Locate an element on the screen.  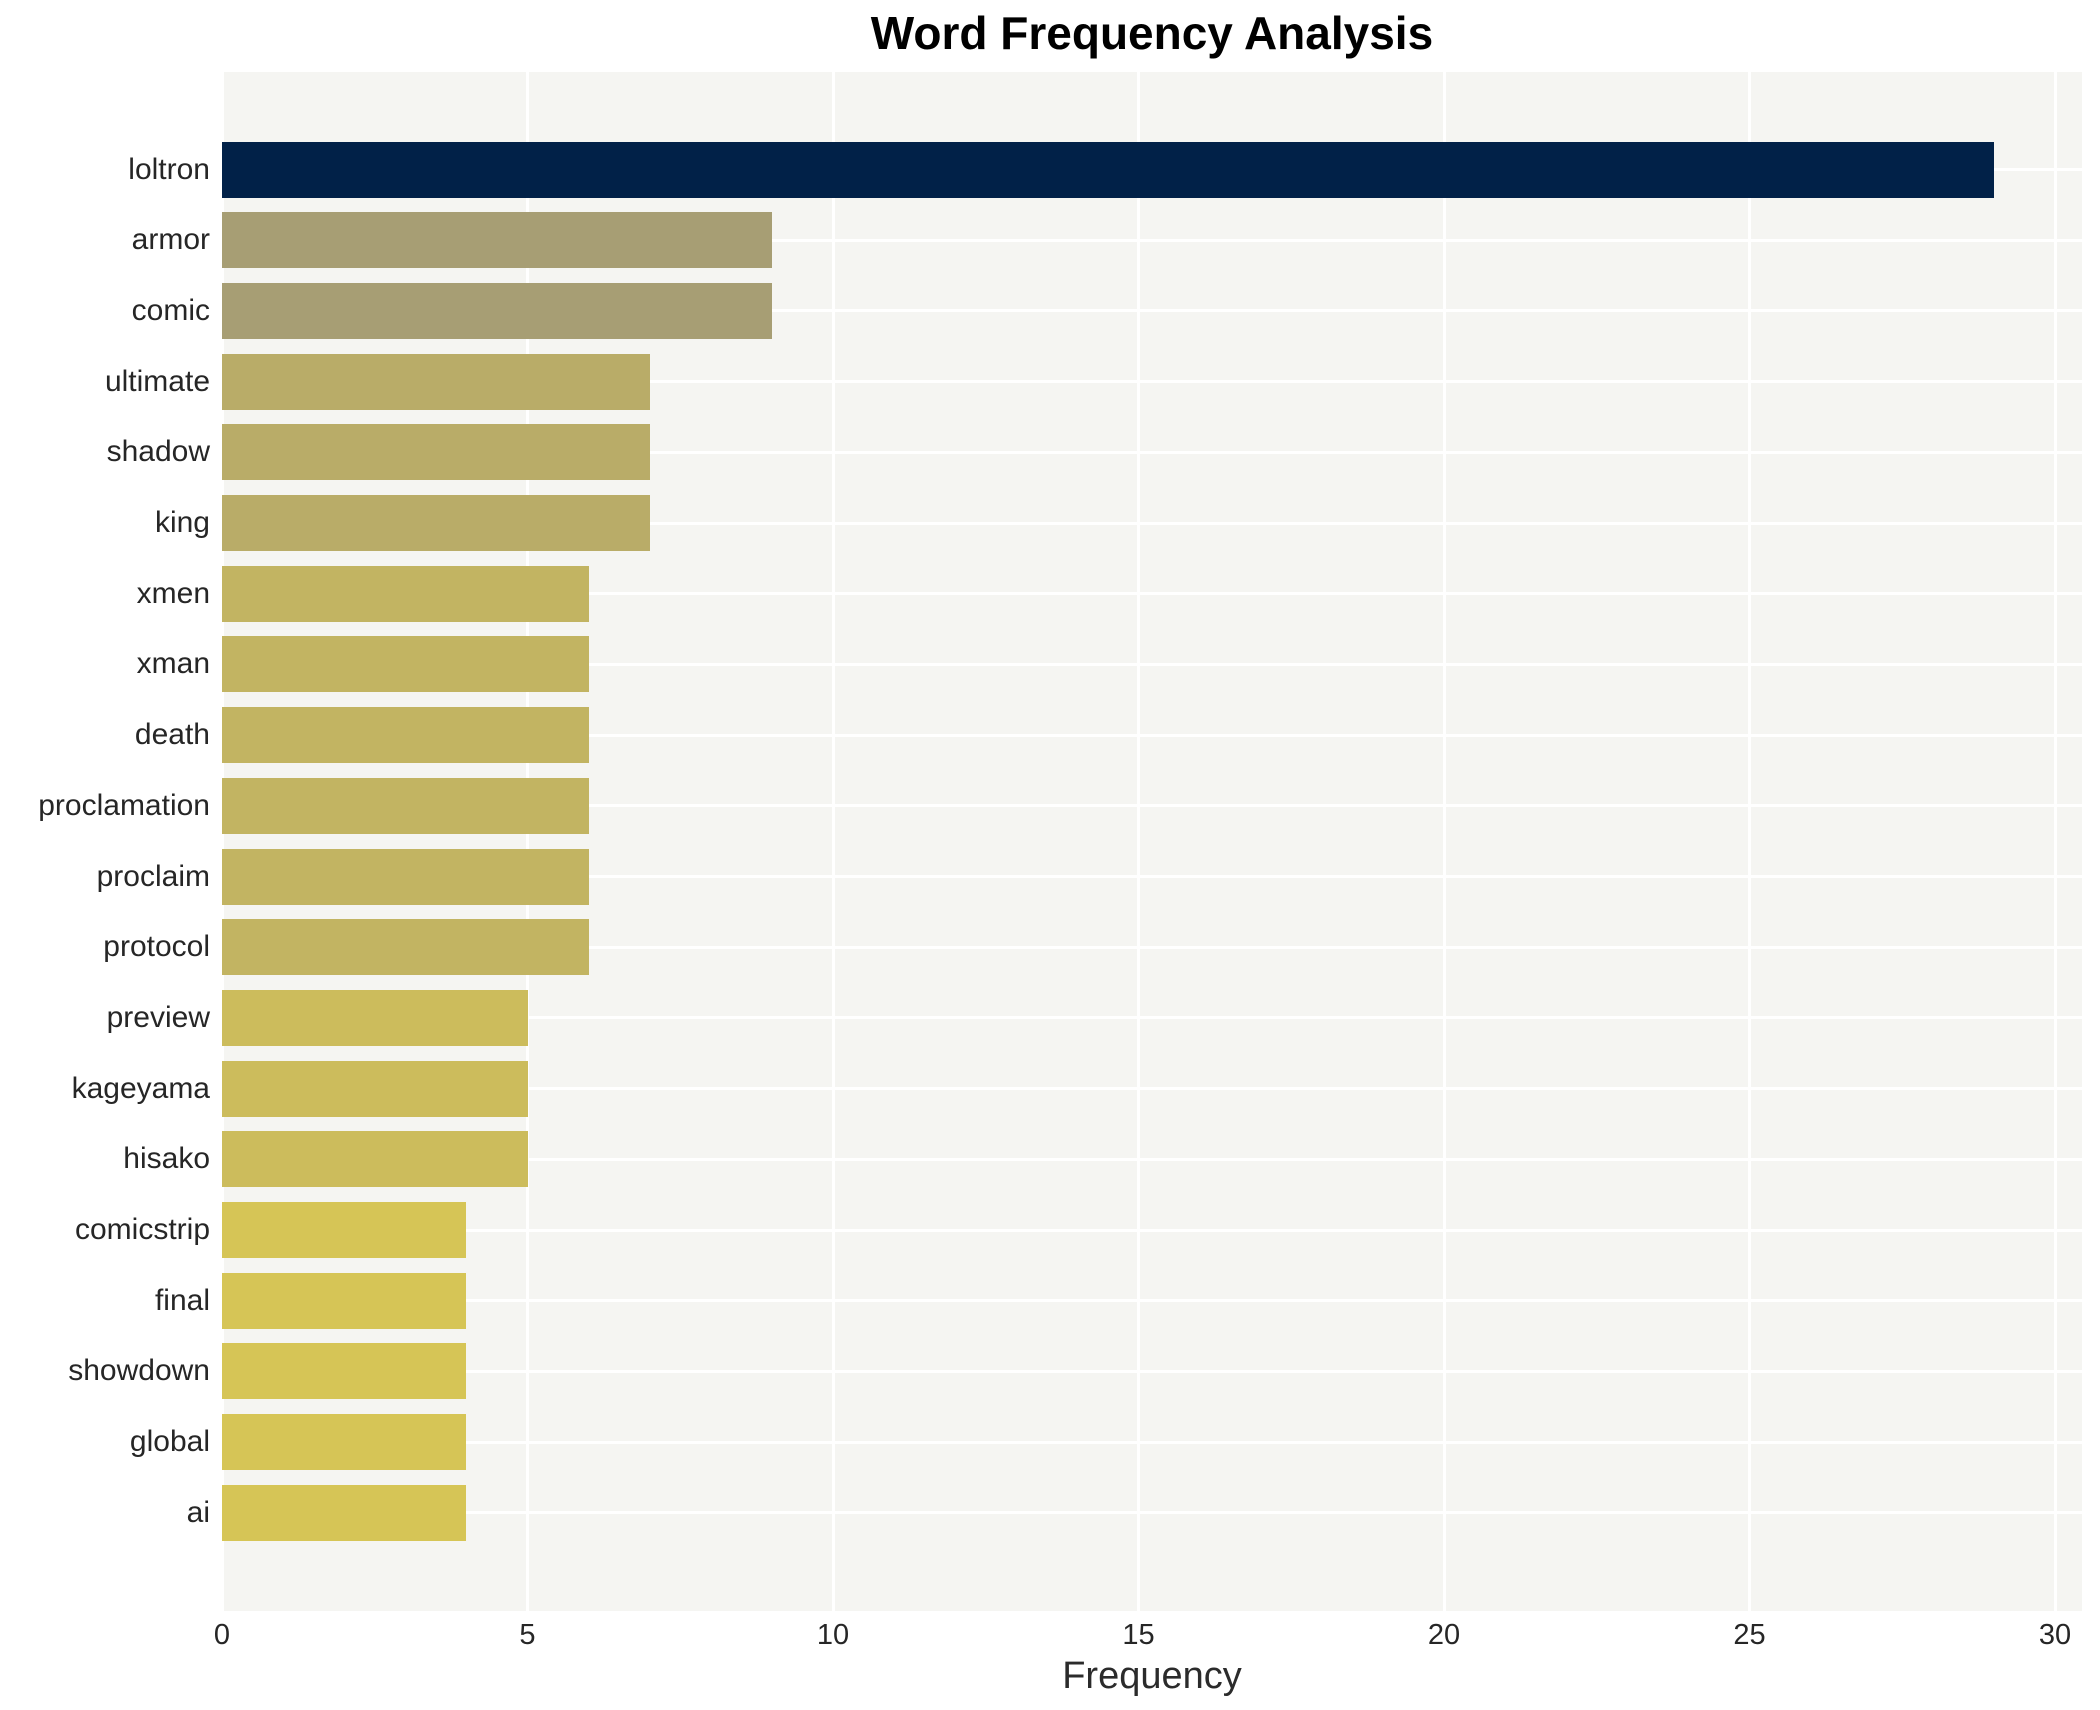
bar-proclamation is located at coordinates (405, 805).